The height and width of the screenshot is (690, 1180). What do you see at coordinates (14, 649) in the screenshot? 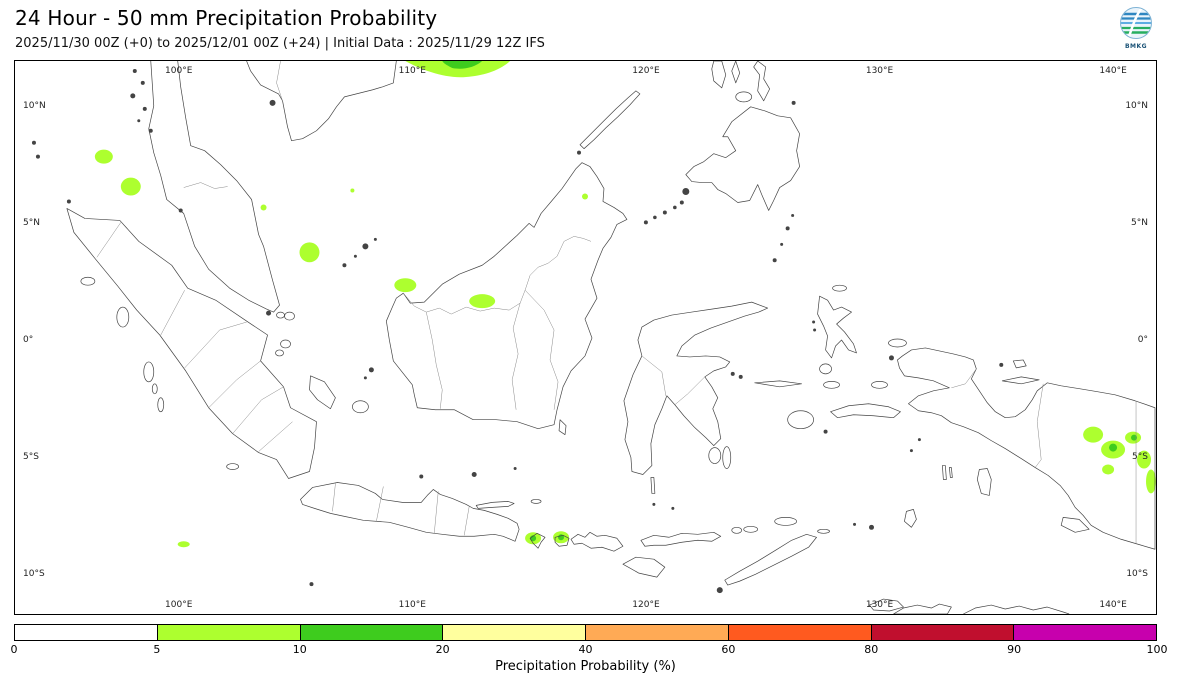
I see `colorbar-tick-label: 0` at bounding box center [14, 649].